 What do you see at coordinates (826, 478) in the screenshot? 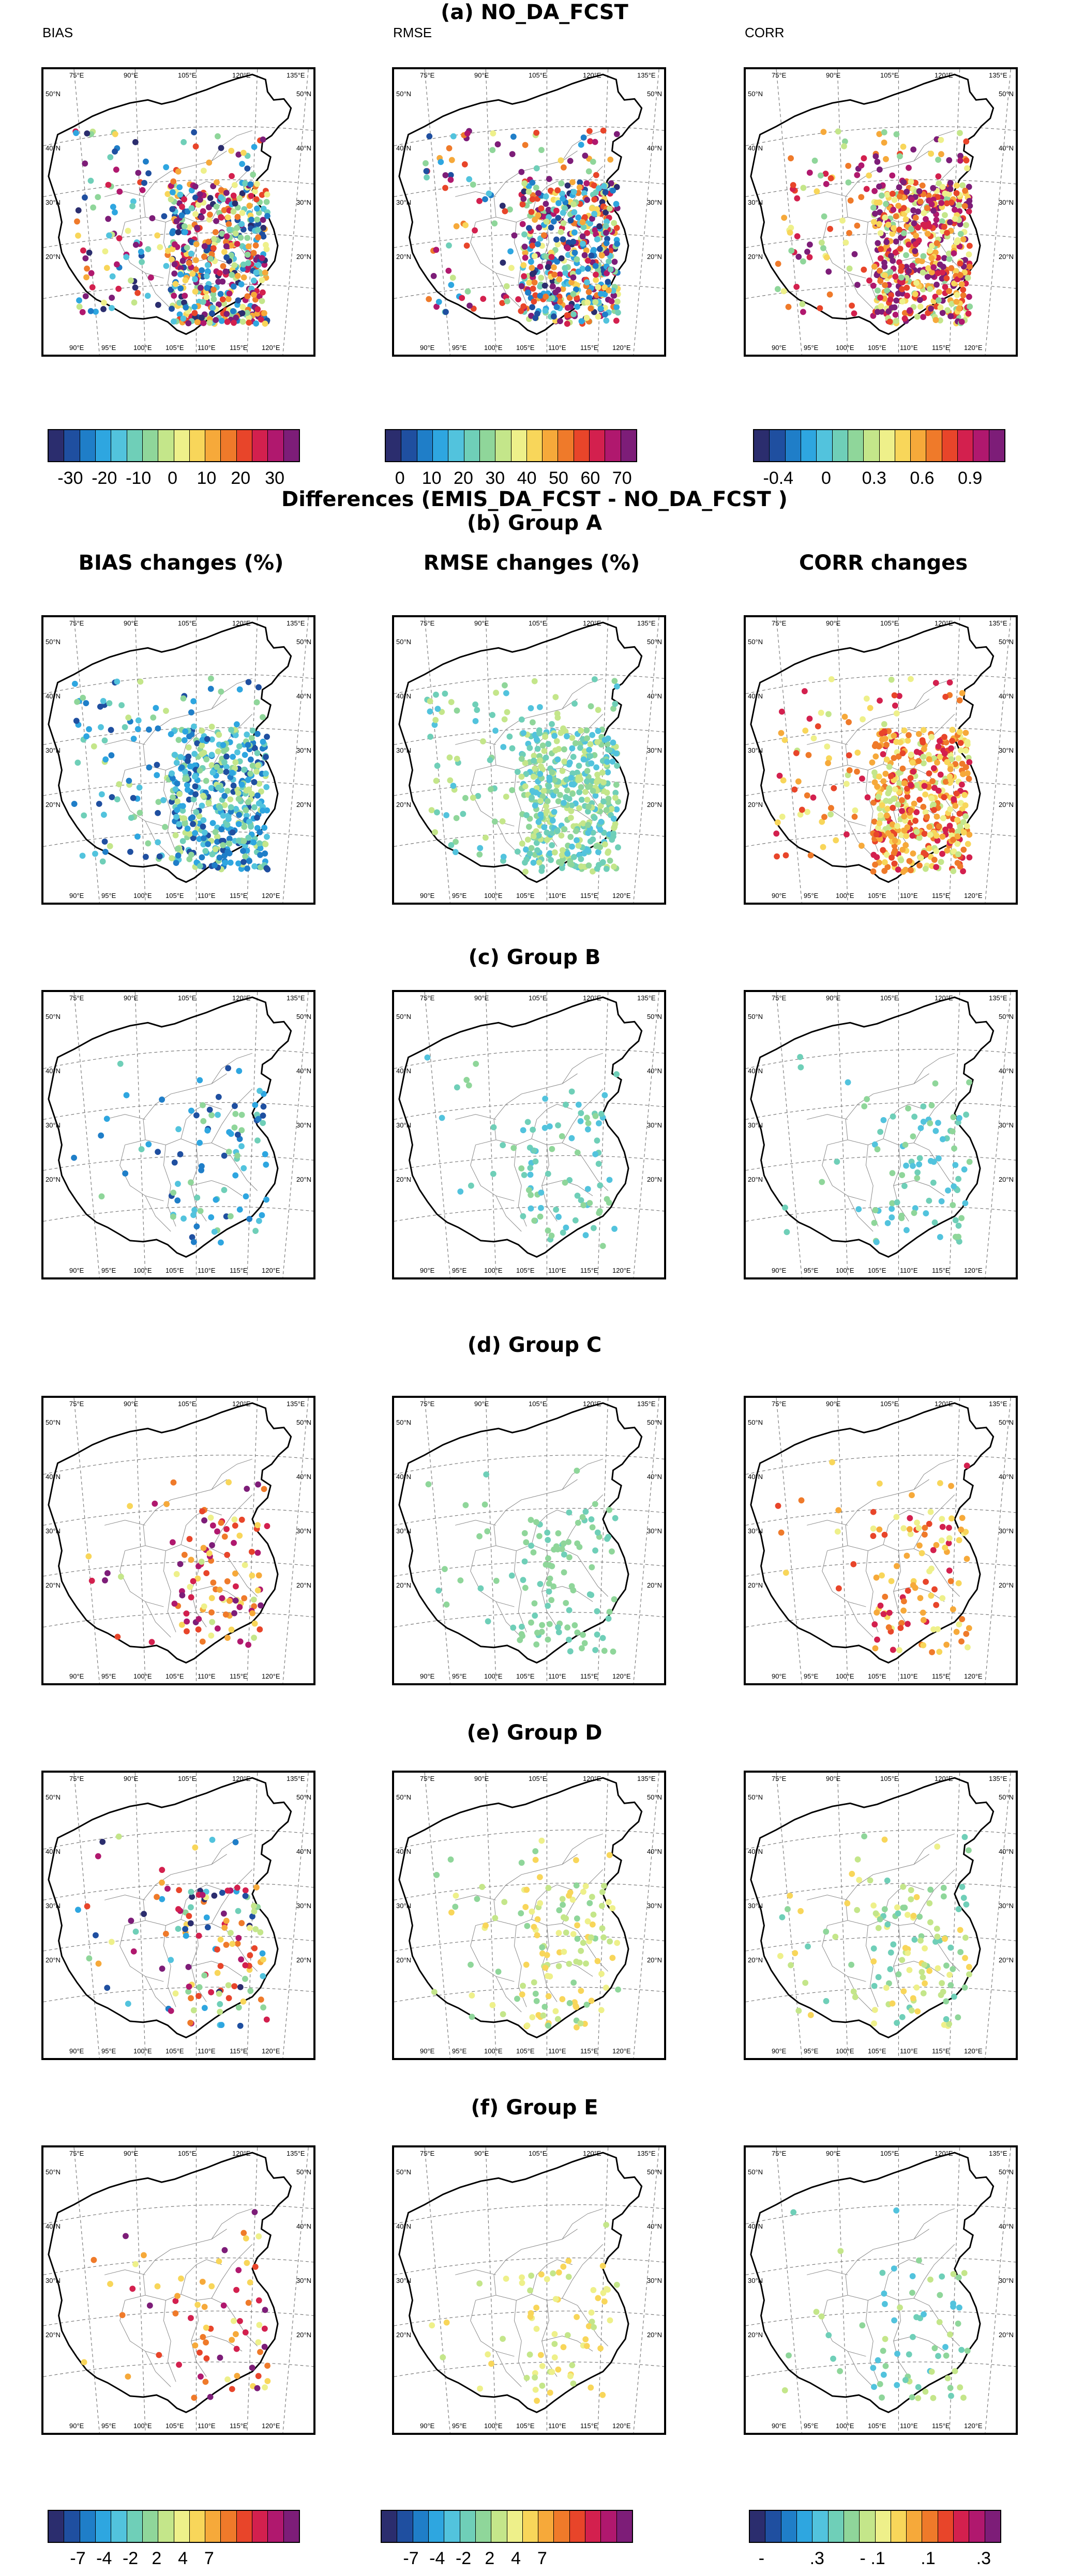
I see `colorbar-tick-label: 0` at bounding box center [826, 478].